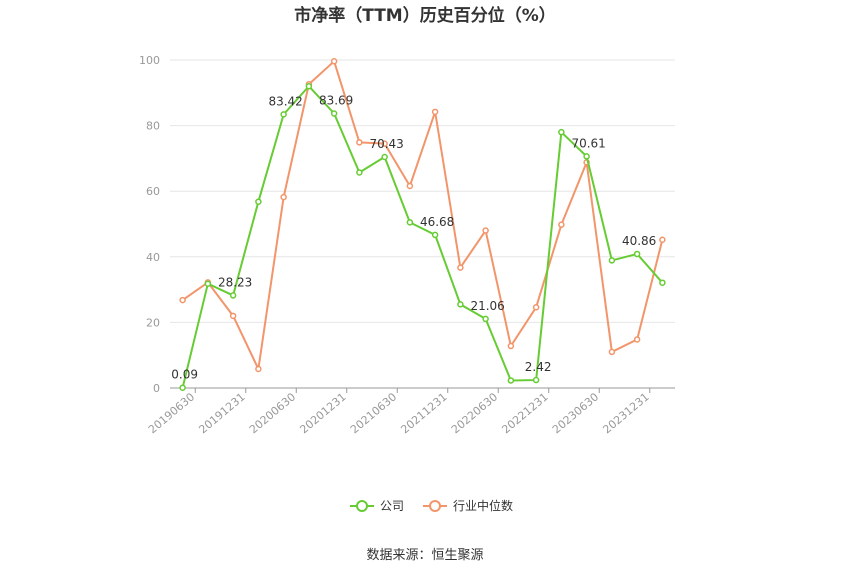 This screenshot has width=850, height=575. What do you see at coordinates (153, 257) in the screenshot?
I see `y-tick-label: 40` at bounding box center [153, 257].